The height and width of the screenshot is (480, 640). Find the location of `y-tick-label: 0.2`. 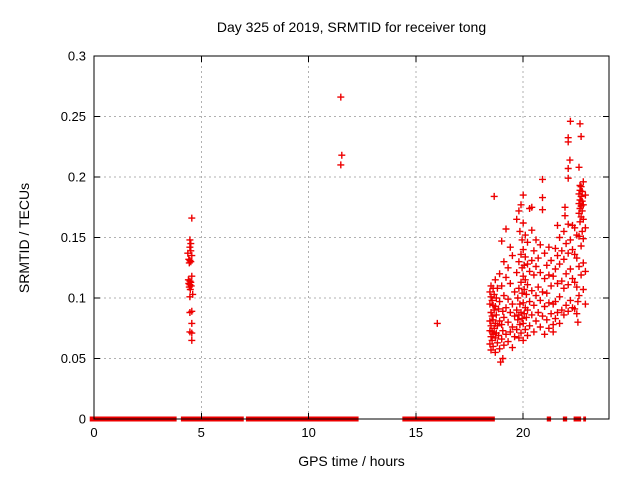

y-tick-label: 0.2 is located at coordinates (77, 177).